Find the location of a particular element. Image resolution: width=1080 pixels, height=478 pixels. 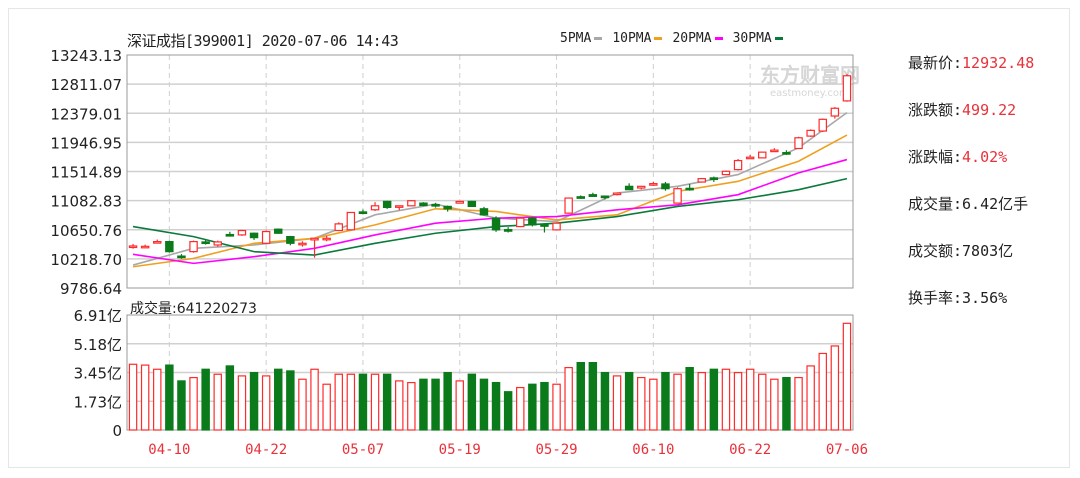

info-value: 7803亿 is located at coordinates (988, 251).